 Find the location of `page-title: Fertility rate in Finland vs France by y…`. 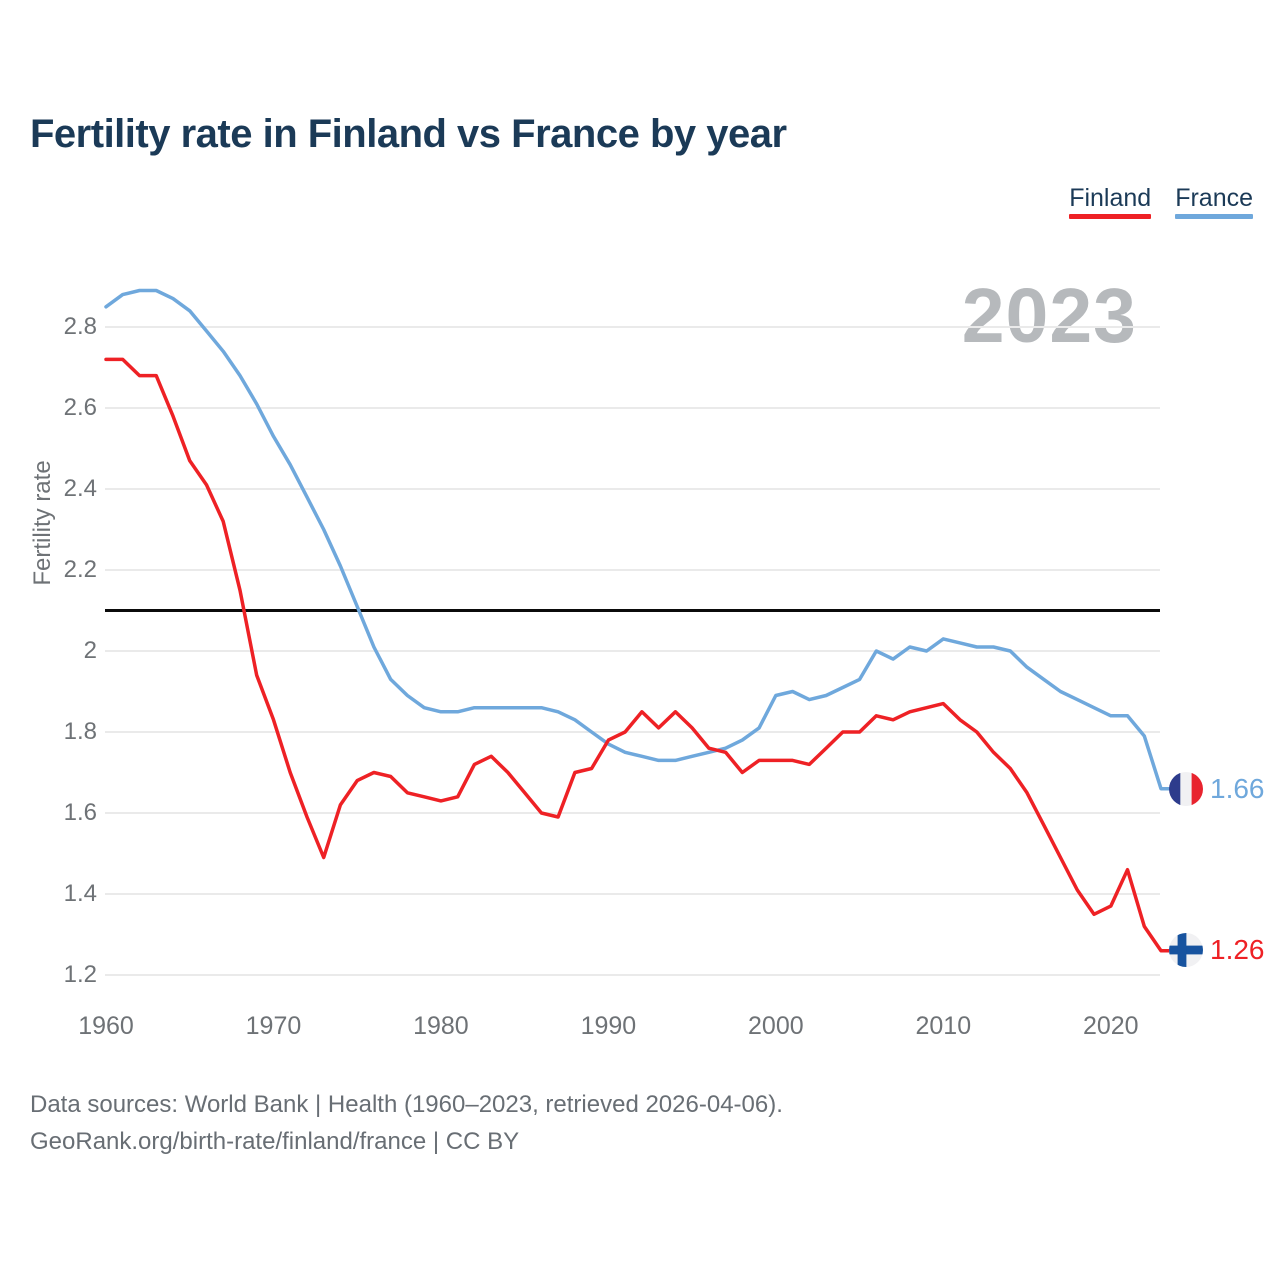

page-title: Fertility rate in Finland vs France by y… is located at coordinates (408, 134).